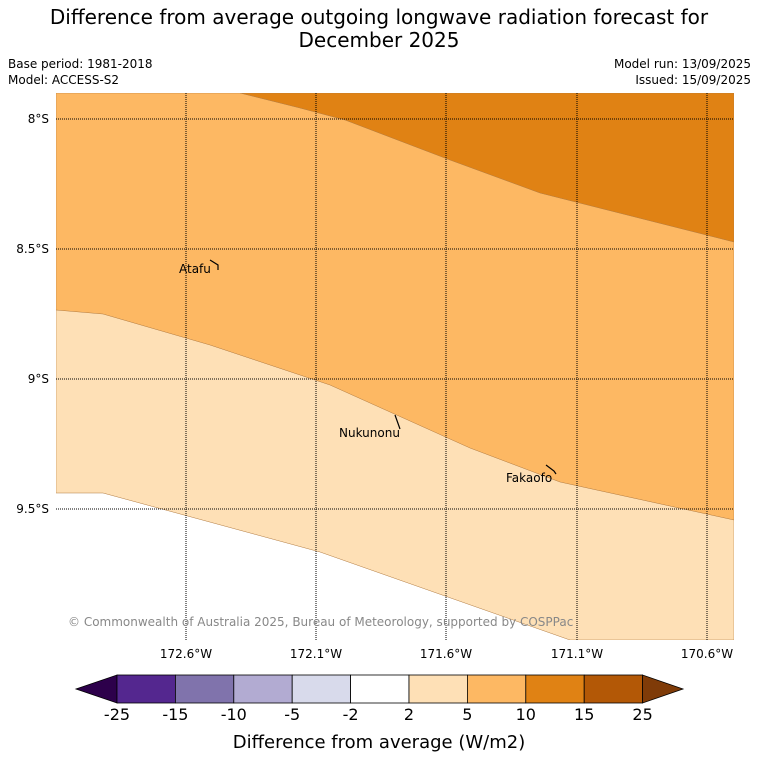 This screenshot has height=781, width=758. I want to click on longitude-label: 172.6°W, so click(186, 653).